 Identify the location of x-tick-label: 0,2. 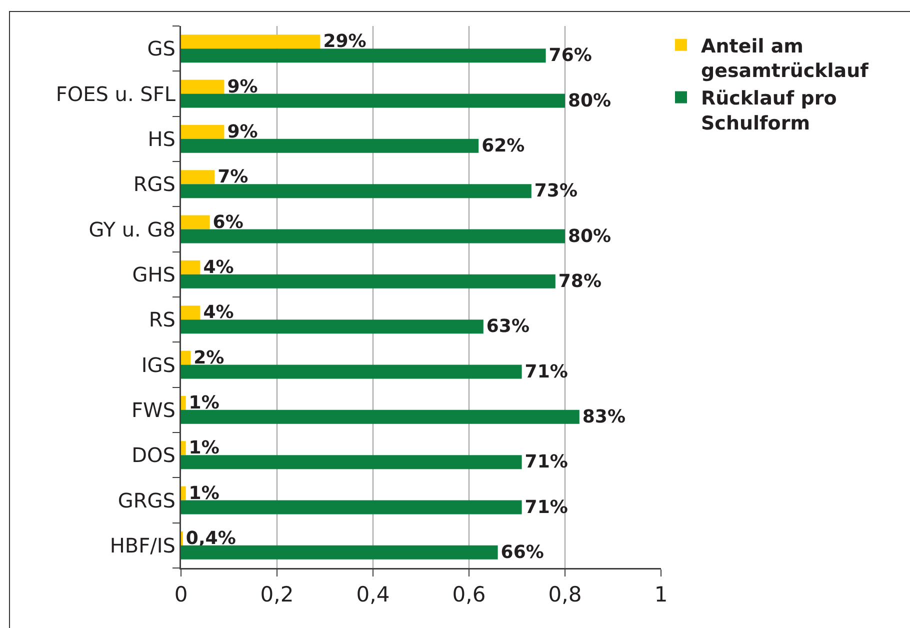
(277, 594).